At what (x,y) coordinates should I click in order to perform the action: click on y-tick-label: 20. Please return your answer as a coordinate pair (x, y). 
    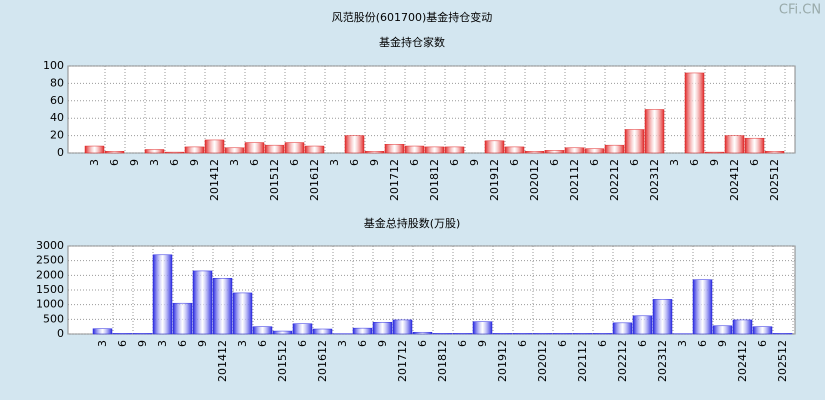
    Looking at the image, I should click on (57, 135).